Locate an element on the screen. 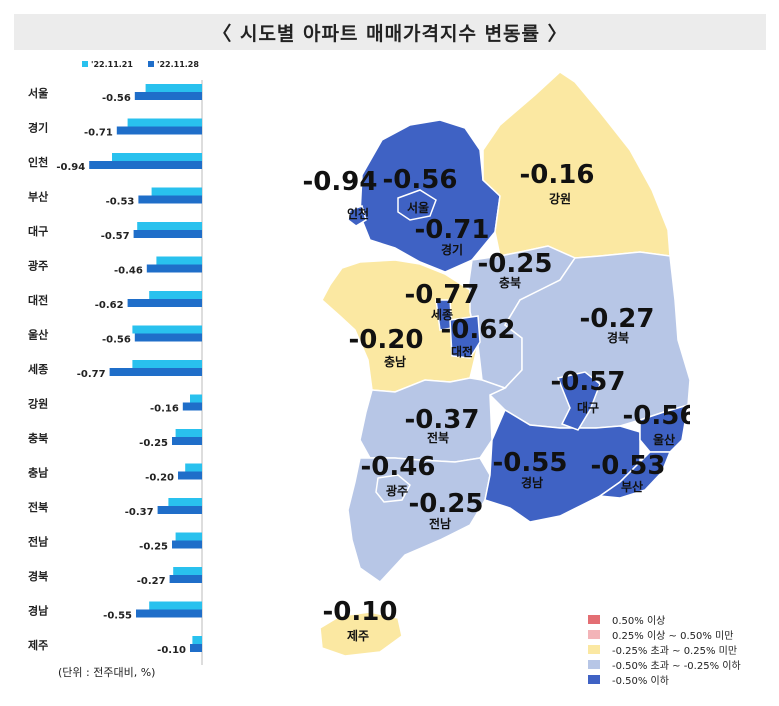  region-value: -0.55 is located at coordinates (530, 463).